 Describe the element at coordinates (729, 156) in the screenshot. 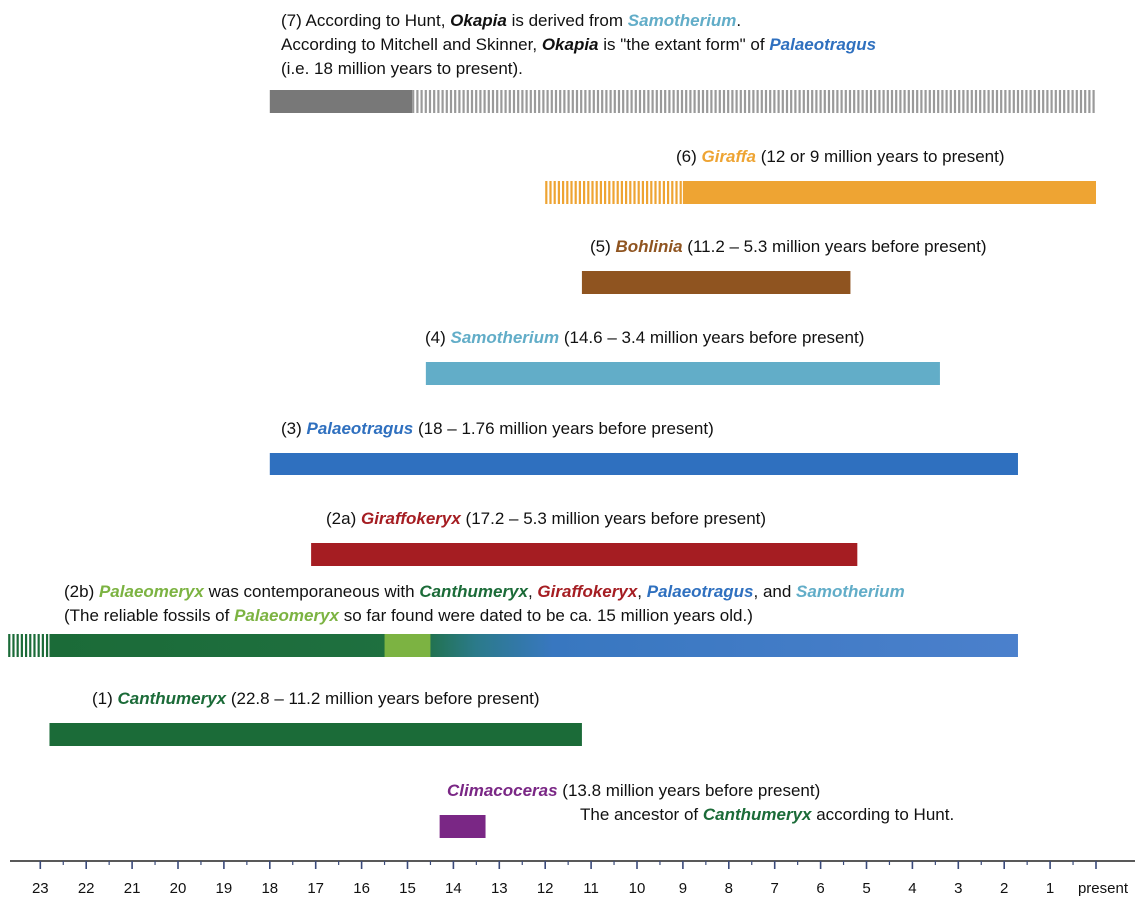

I see `taxon-name: Giraffa` at that location.